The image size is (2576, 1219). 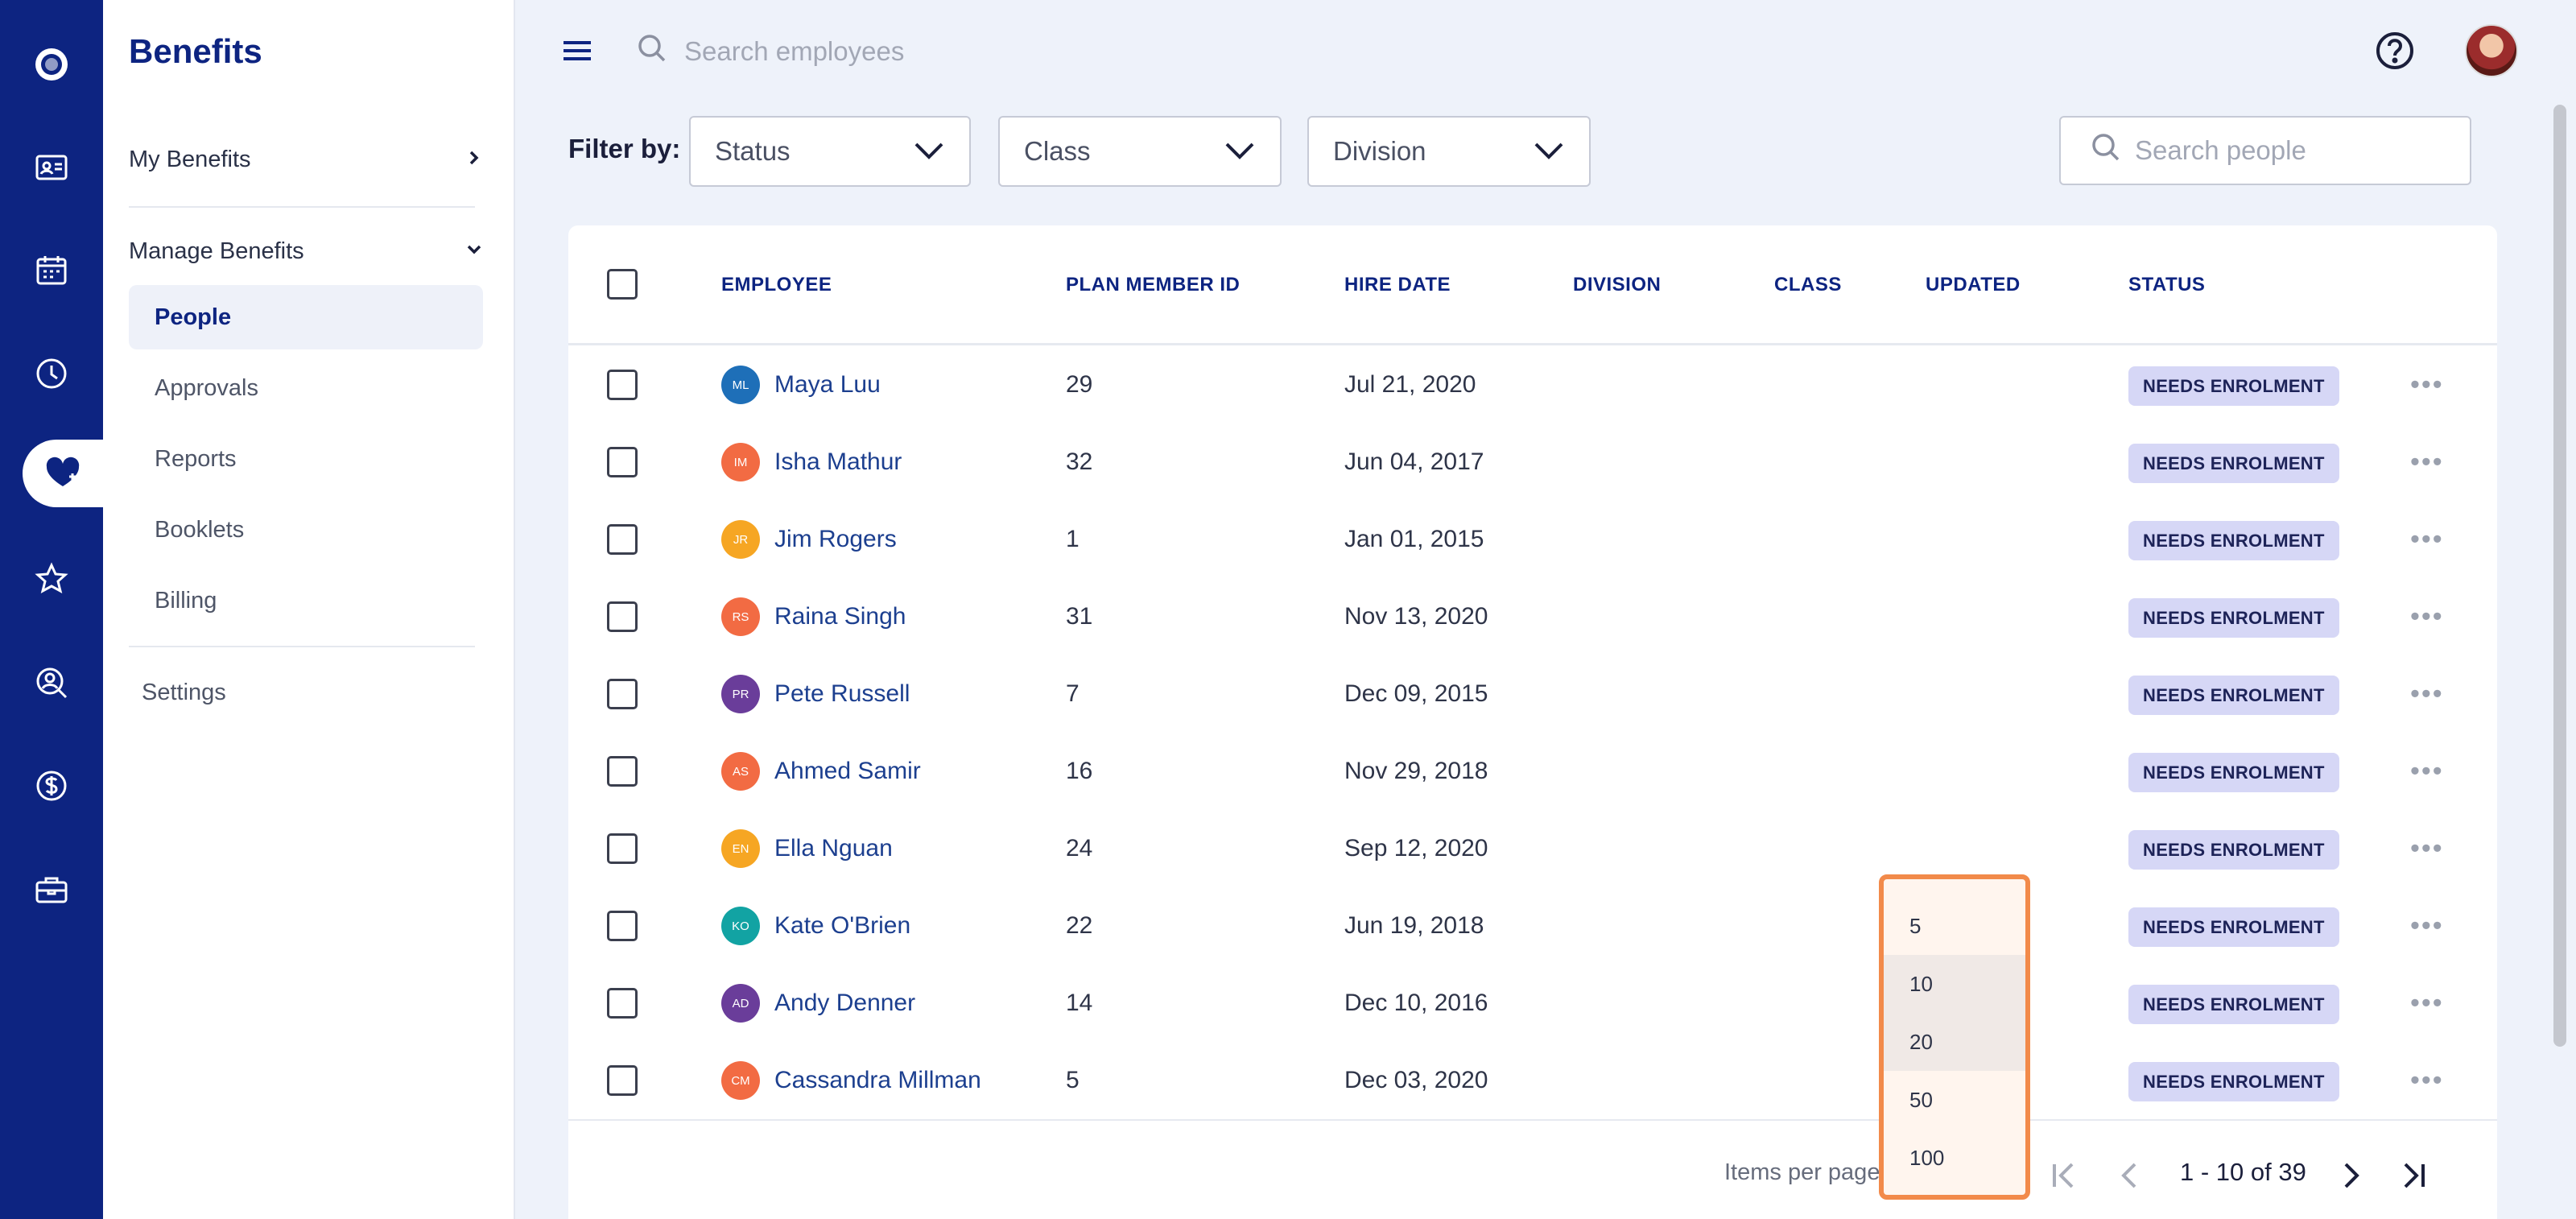 What do you see at coordinates (2167, 285) in the screenshot?
I see `column-header-status: STATUS` at bounding box center [2167, 285].